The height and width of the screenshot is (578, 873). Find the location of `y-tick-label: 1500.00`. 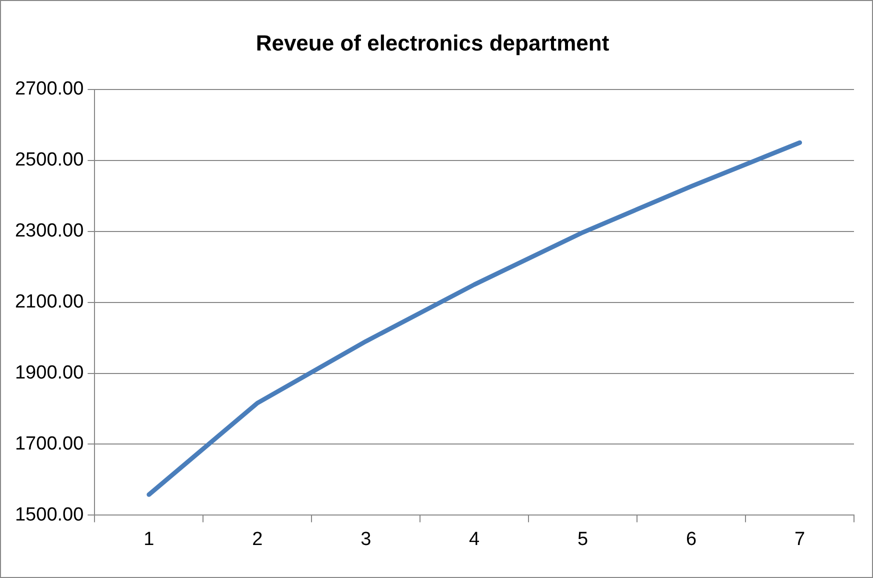

y-tick-label: 1500.00 is located at coordinates (49, 515).